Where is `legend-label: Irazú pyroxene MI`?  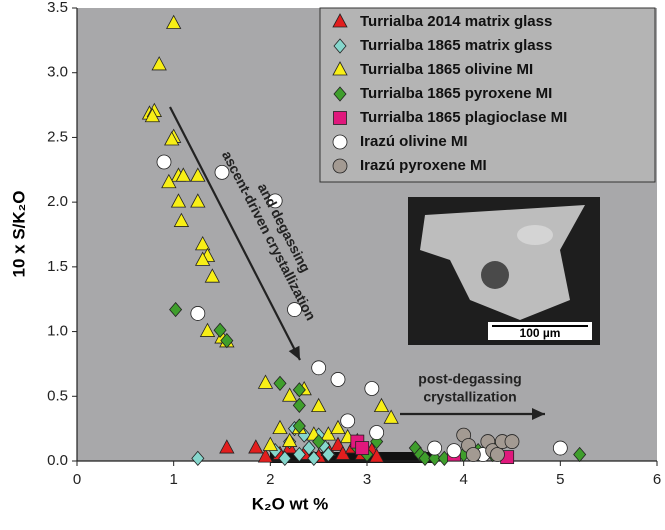
legend-label: Irazú pyroxene MI is located at coordinates (423, 165).